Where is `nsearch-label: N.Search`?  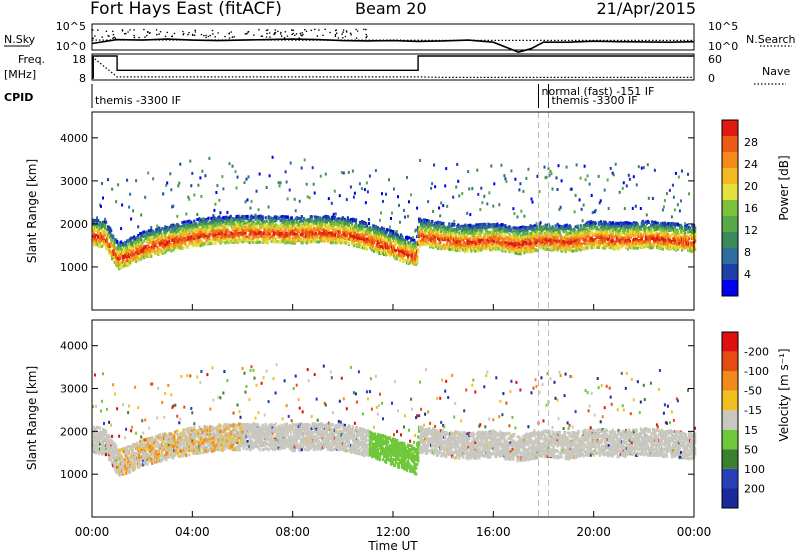 nsearch-label: N.Search is located at coordinates (771, 39).